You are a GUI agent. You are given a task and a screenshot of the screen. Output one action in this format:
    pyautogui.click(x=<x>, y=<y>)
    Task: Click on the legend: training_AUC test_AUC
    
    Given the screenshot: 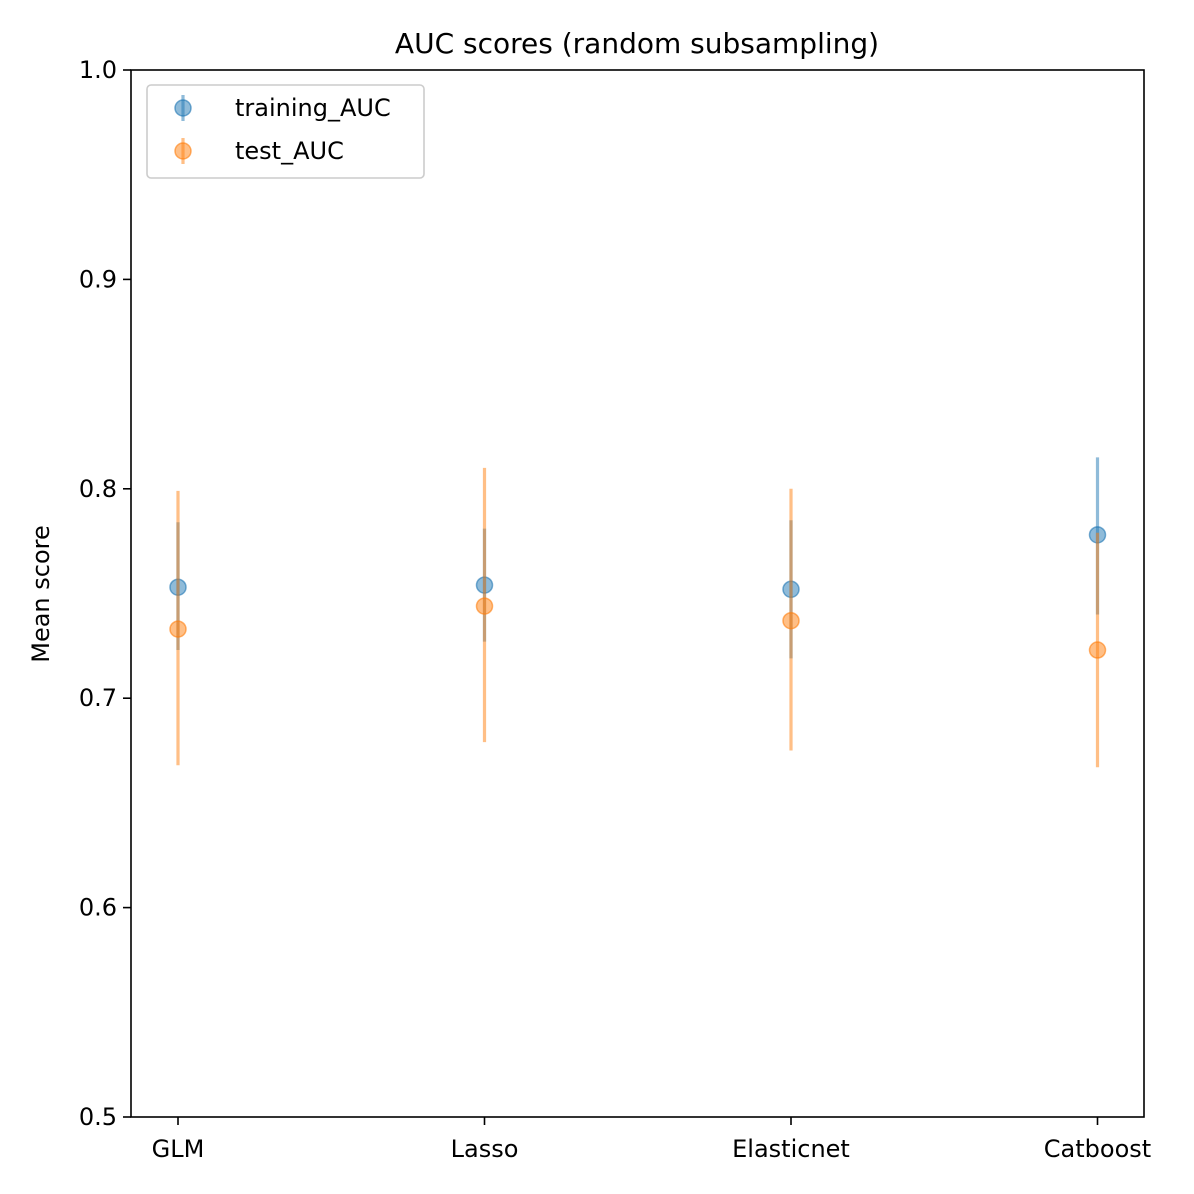 What is the action you would take?
    pyautogui.click(x=285, y=131)
    